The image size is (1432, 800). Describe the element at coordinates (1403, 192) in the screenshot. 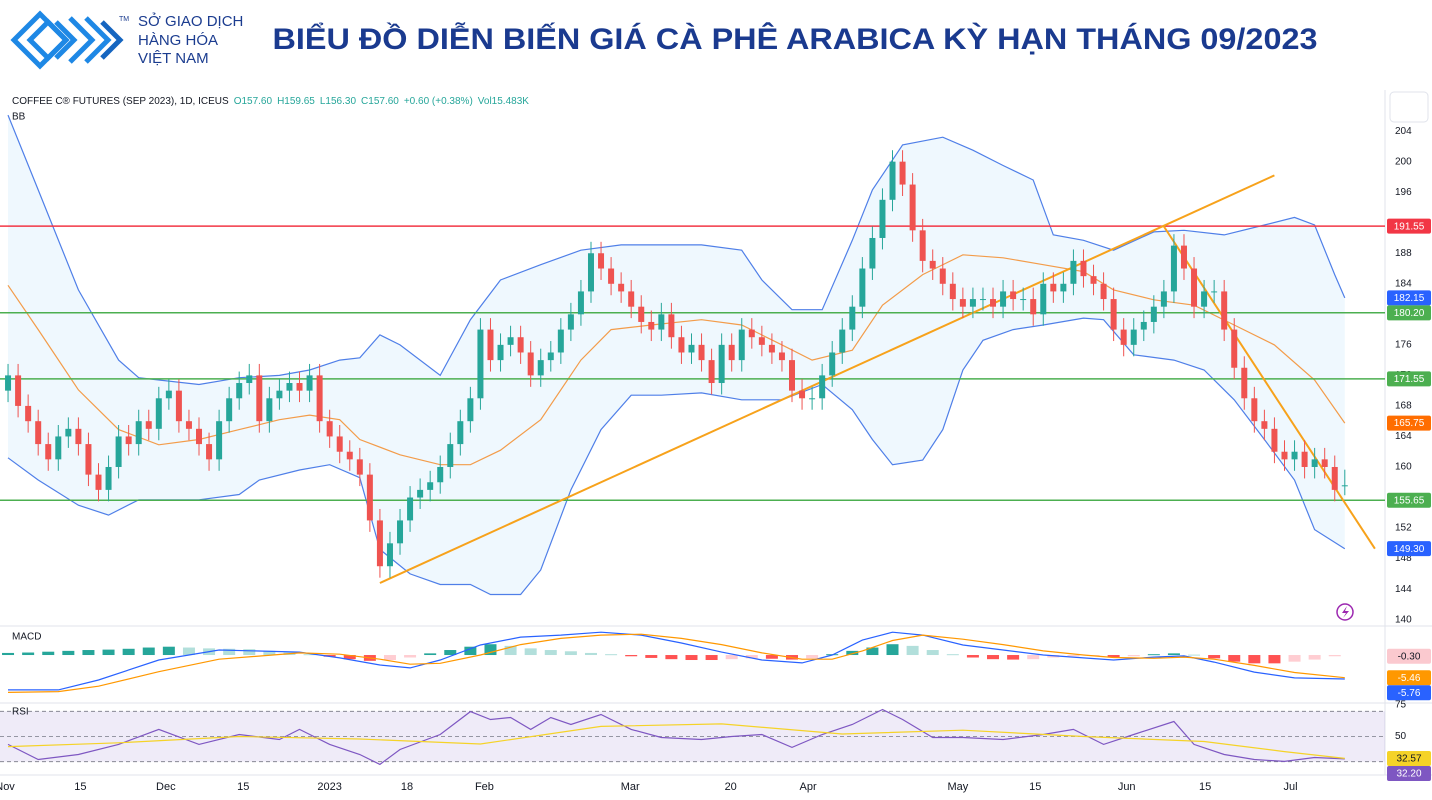

I see `y-tick-label: 196` at that location.